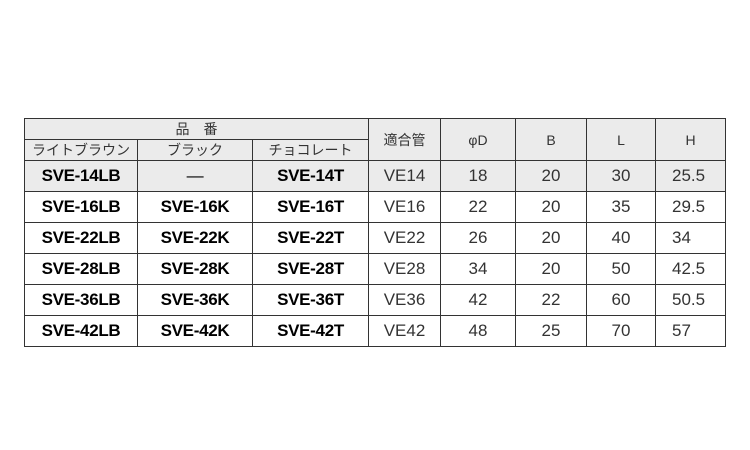 This screenshot has height=450, width=750. I want to click on chocolate-part: SVE-22T, so click(310, 238).